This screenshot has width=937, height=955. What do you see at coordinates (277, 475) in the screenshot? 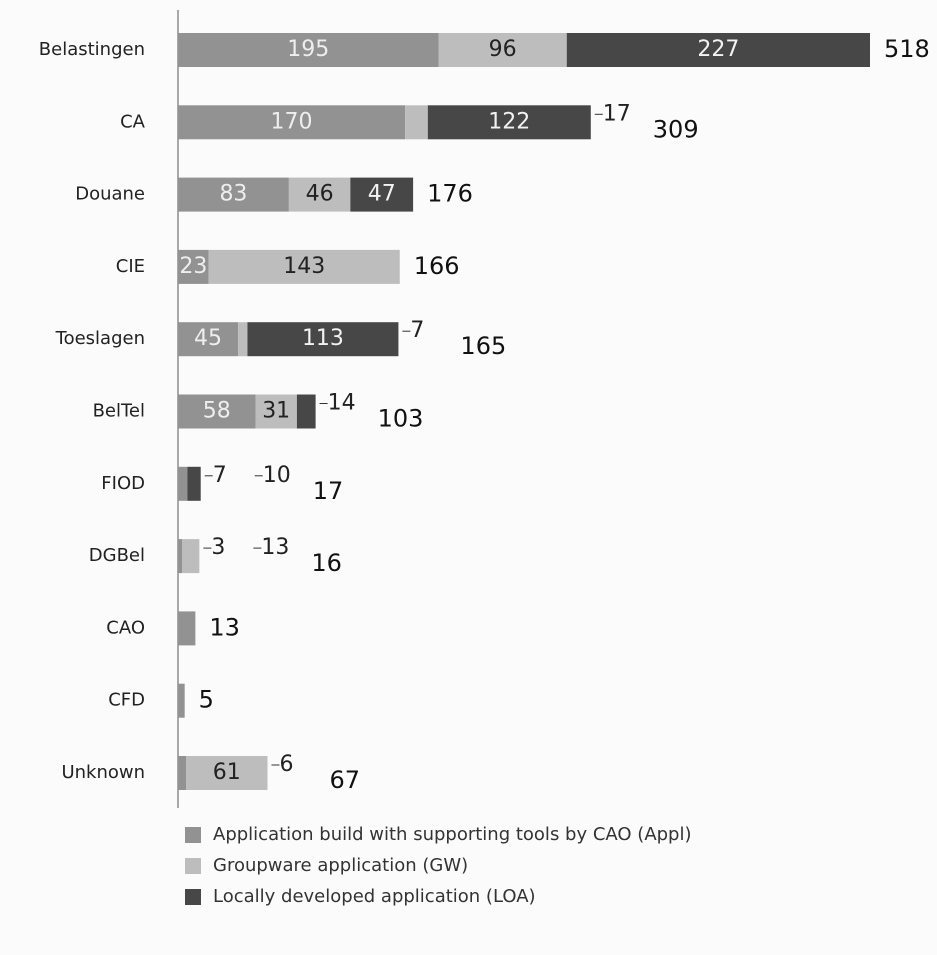
I see `segment-label: 10` at bounding box center [277, 475].